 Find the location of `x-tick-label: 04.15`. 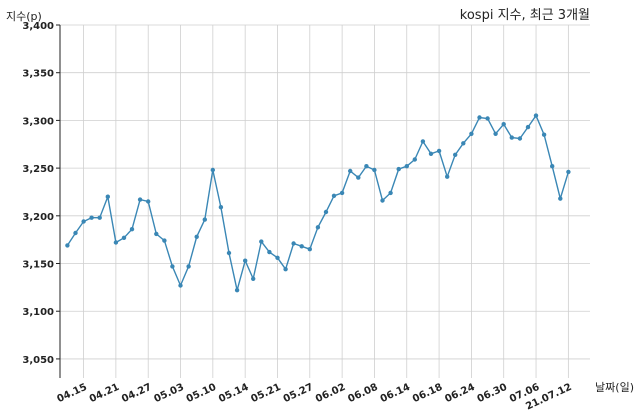

x-tick-label: 04.15 is located at coordinates (72, 393).